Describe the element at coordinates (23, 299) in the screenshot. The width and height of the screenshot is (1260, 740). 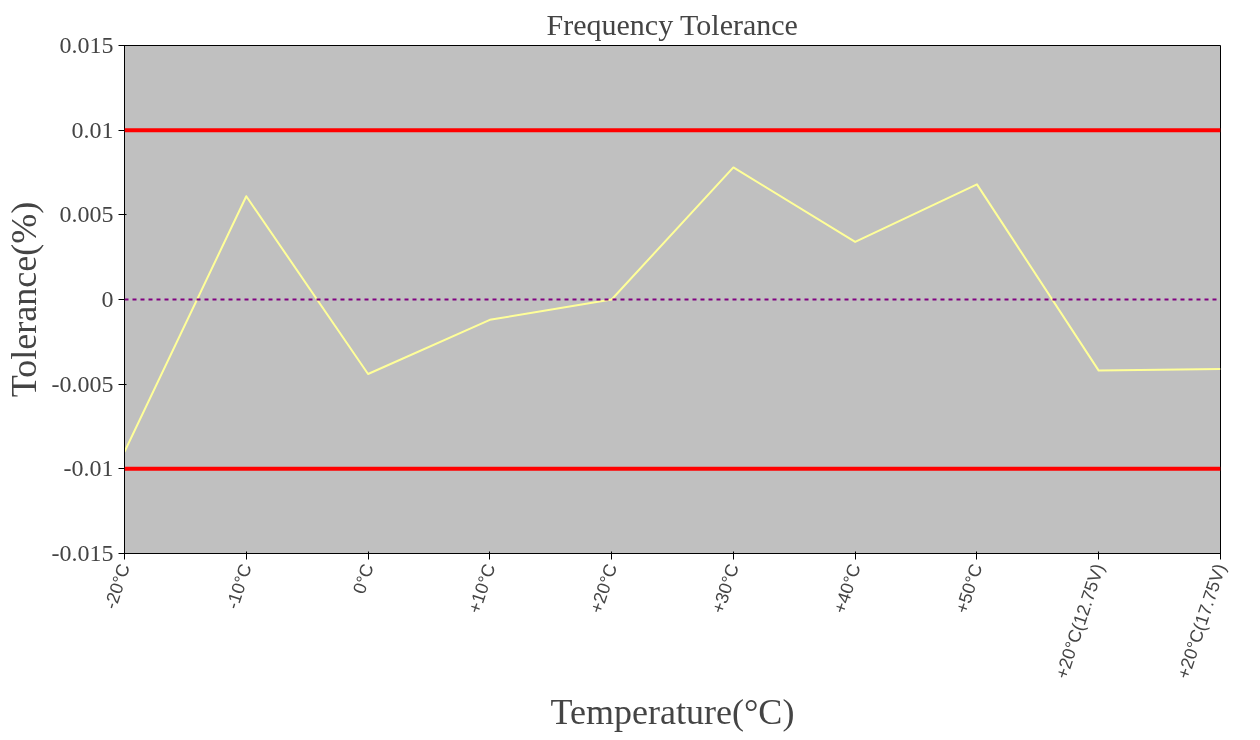
I see `y-axis-title: Tolerance(%)` at that location.